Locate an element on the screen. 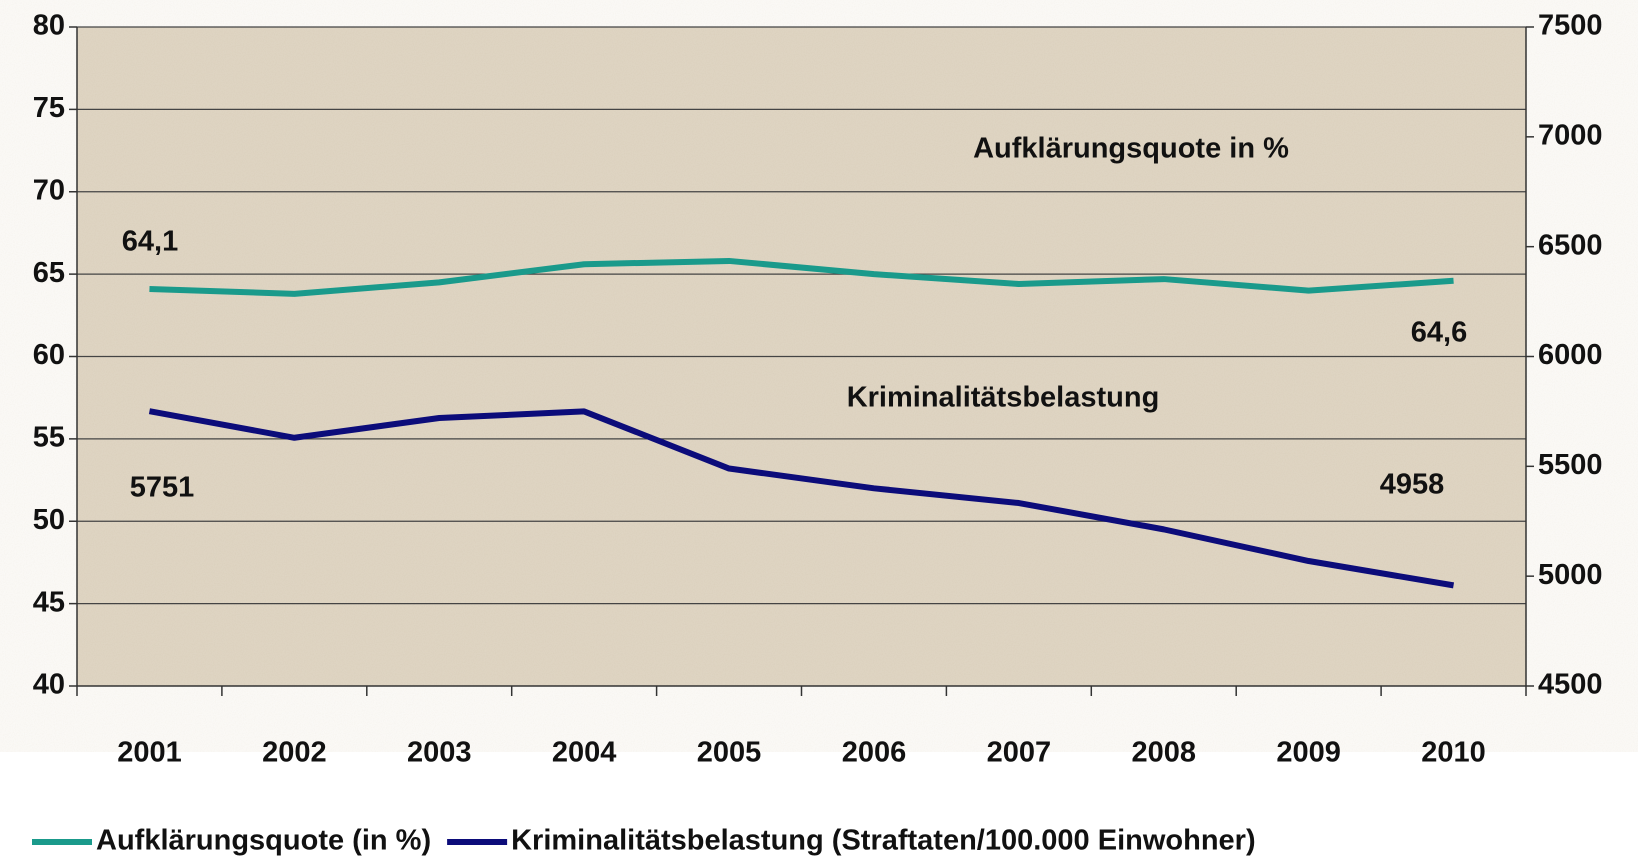 This screenshot has width=1638, height=858. y2-tick-label: 6000 is located at coordinates (1570, 355).